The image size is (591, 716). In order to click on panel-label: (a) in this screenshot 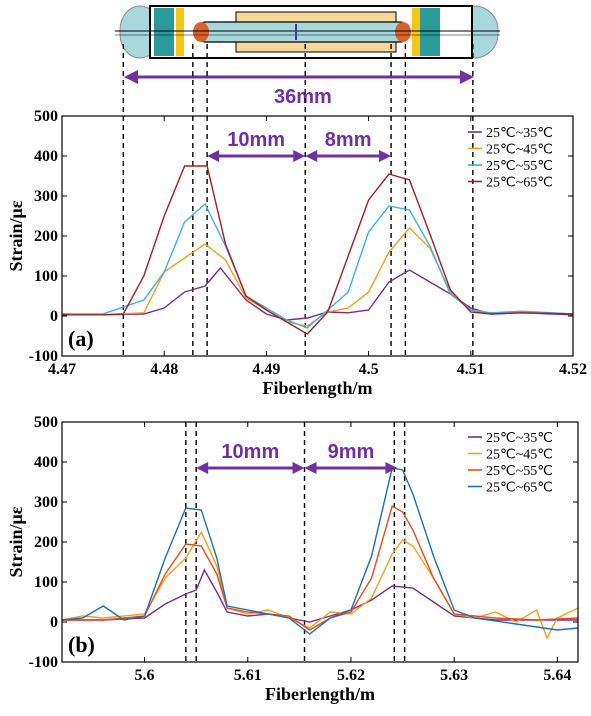, I will do `click(81, 338)`.